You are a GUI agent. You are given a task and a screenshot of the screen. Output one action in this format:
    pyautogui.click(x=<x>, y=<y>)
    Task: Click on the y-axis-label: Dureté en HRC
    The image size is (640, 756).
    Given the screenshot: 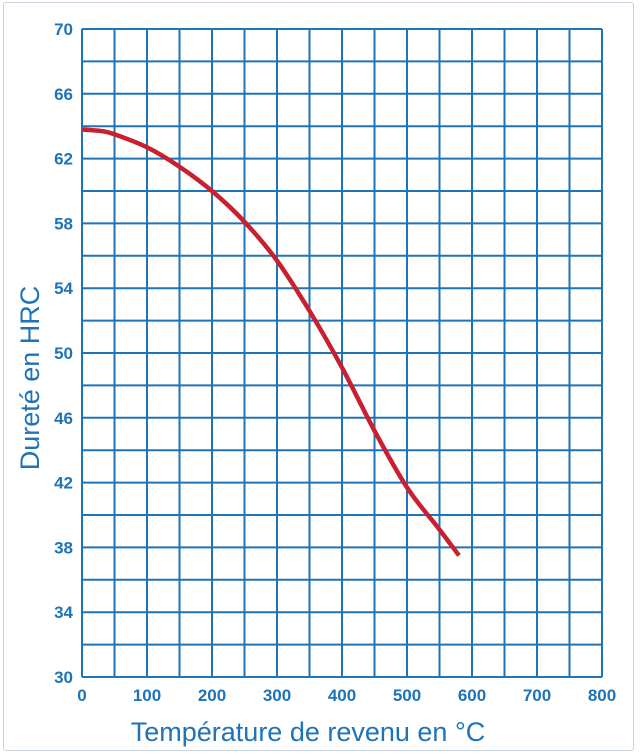 What is the action you would take?
    pyautogui.click(x=30, y=378)
    